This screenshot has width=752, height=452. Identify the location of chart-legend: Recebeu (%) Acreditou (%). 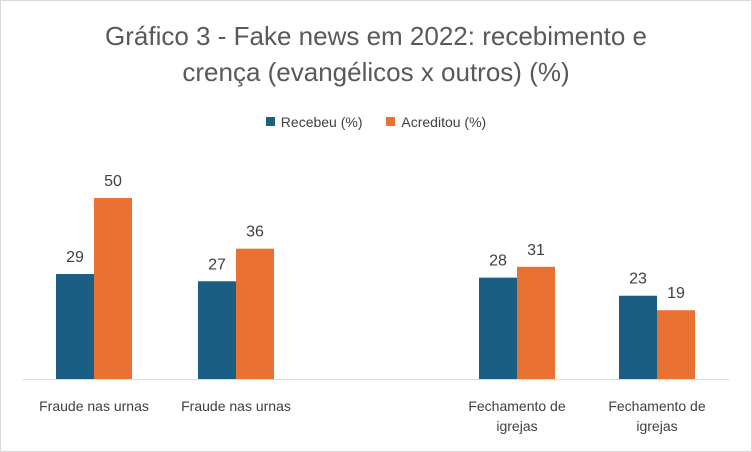
(376, 121).